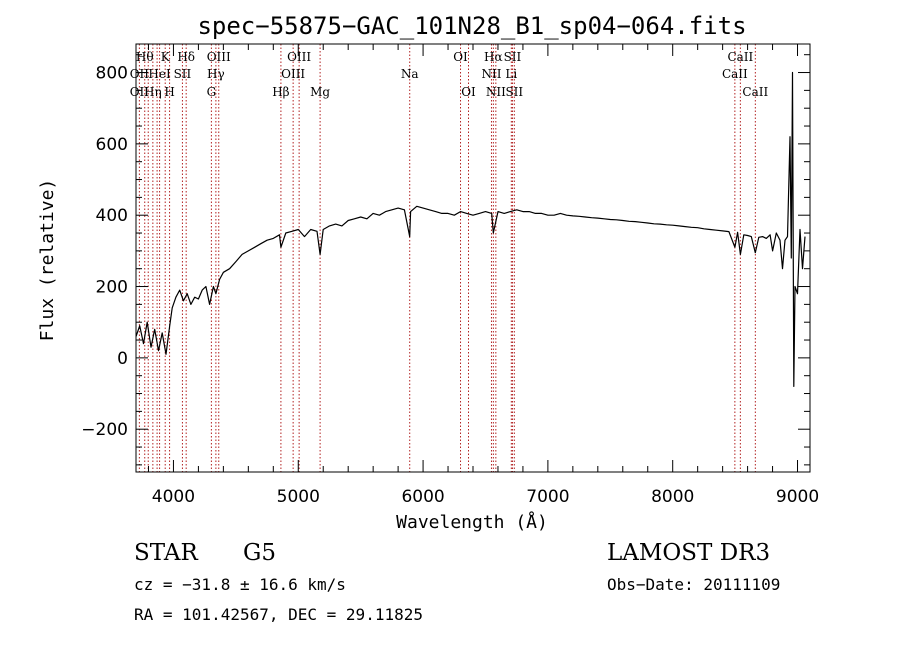 This screenshot has width=900, height=649. I want to click on survey-name: LAMOST DR3, so click(689, 553).